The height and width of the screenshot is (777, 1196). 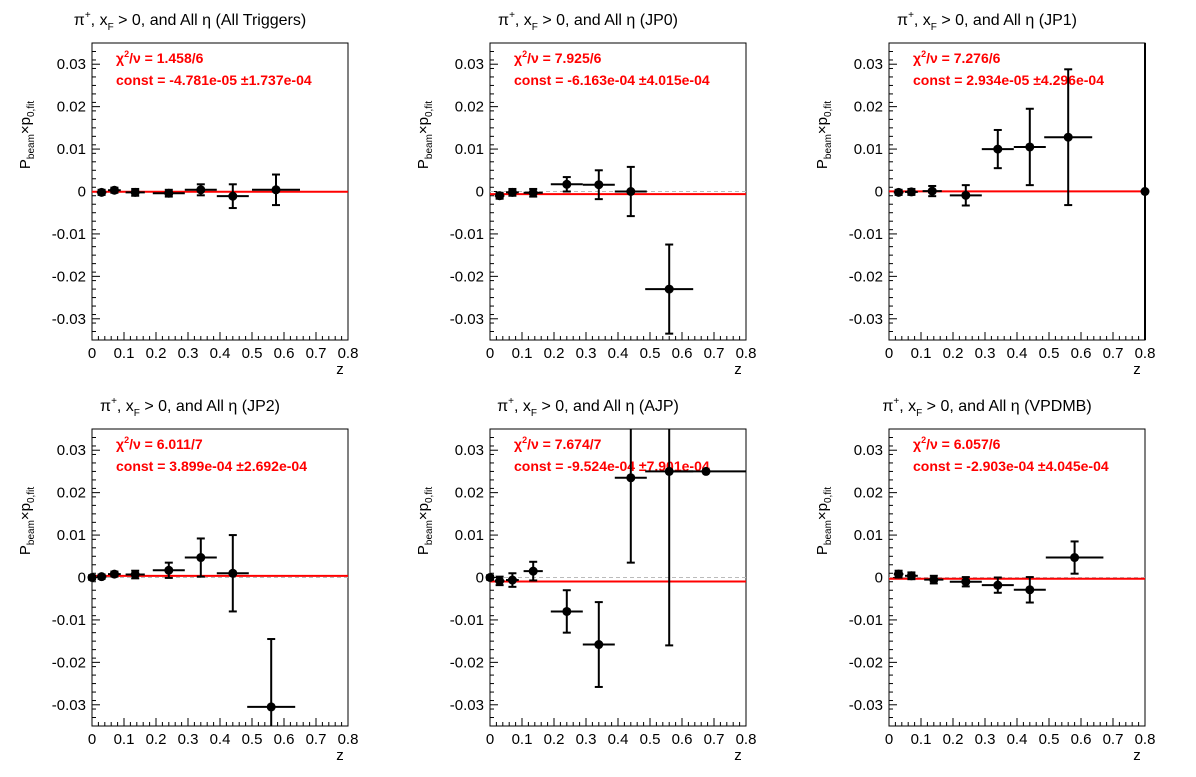 I want to click on title-sup: +, so click(x=511, y=401).